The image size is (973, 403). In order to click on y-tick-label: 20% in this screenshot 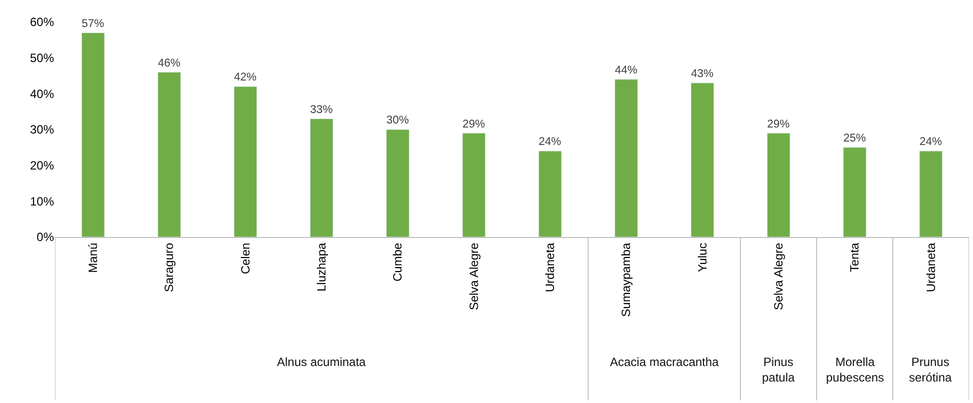, I will do `click(42, 165)`.